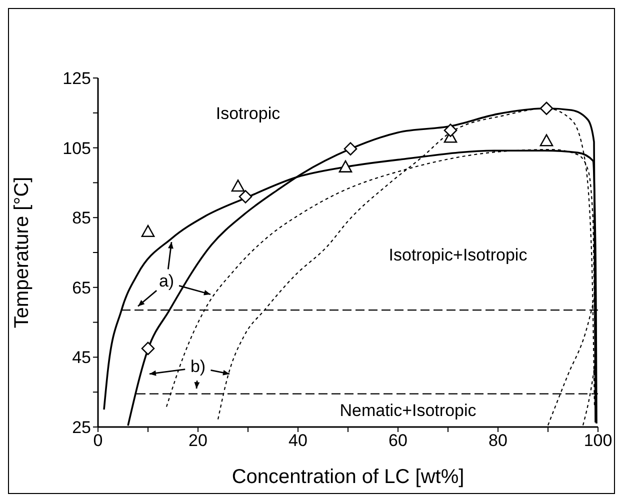 The height and width of the screenshot is (500, 621). I want to click on y-tick-label: 125, so click(76, 78).